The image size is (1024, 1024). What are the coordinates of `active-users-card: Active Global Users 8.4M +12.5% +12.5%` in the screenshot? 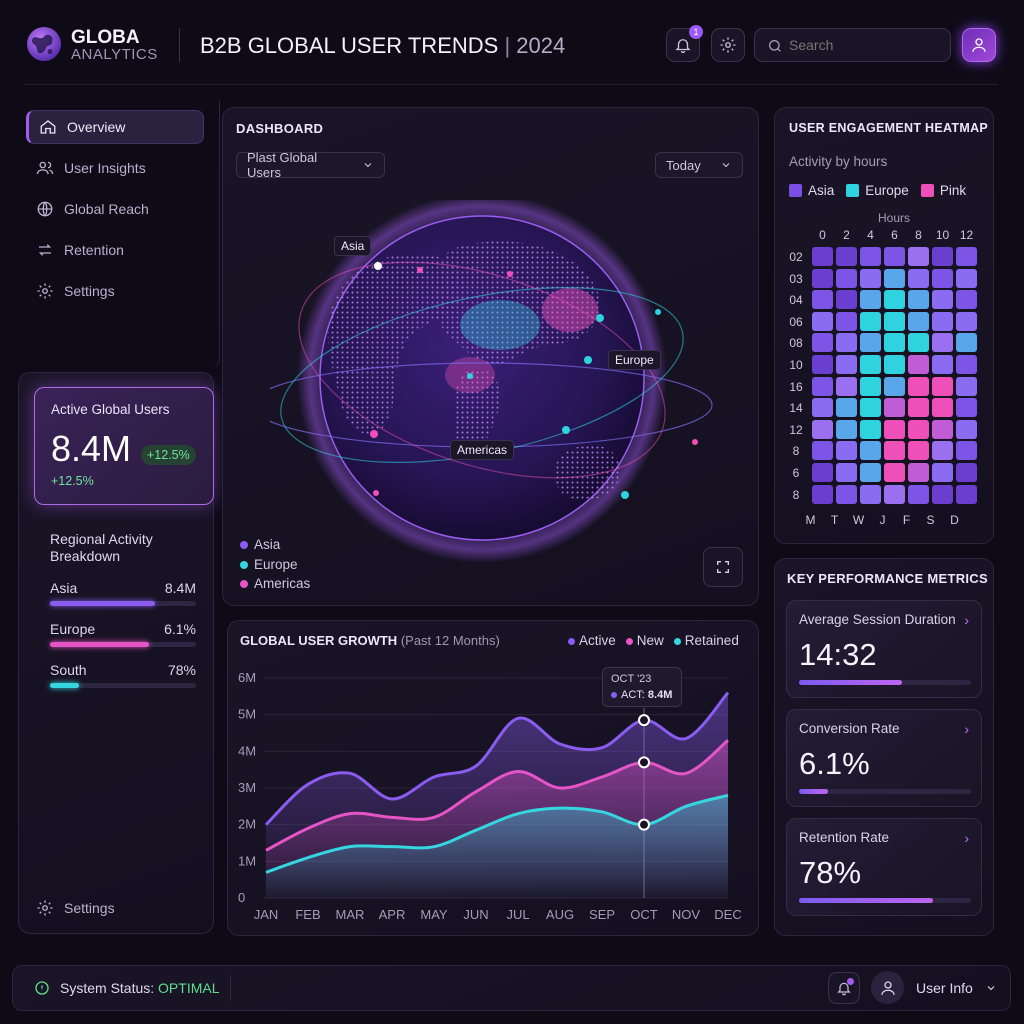 It's located at (124, 446).